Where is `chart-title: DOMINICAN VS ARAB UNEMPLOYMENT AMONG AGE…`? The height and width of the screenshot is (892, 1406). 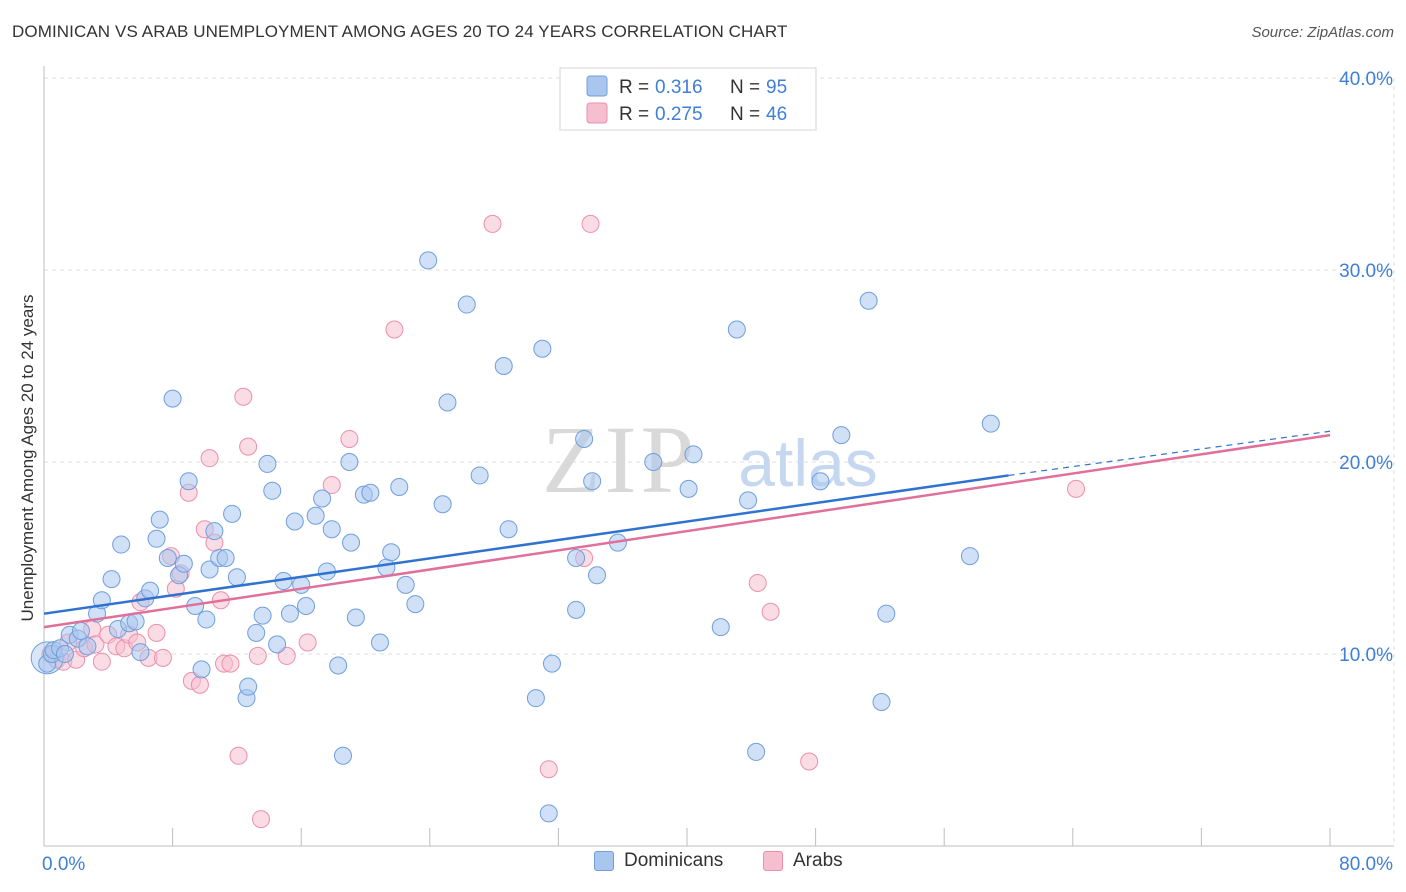
chart-title: DOMINICAN VS ARAB UNEMPLOYMENT AMONG AGE… is located at coordinates (400, 31).